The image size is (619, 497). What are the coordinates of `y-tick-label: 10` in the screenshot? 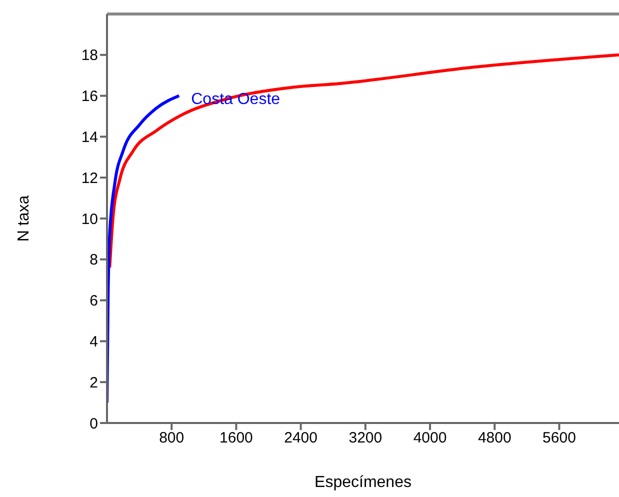 It's located at (89, 219).